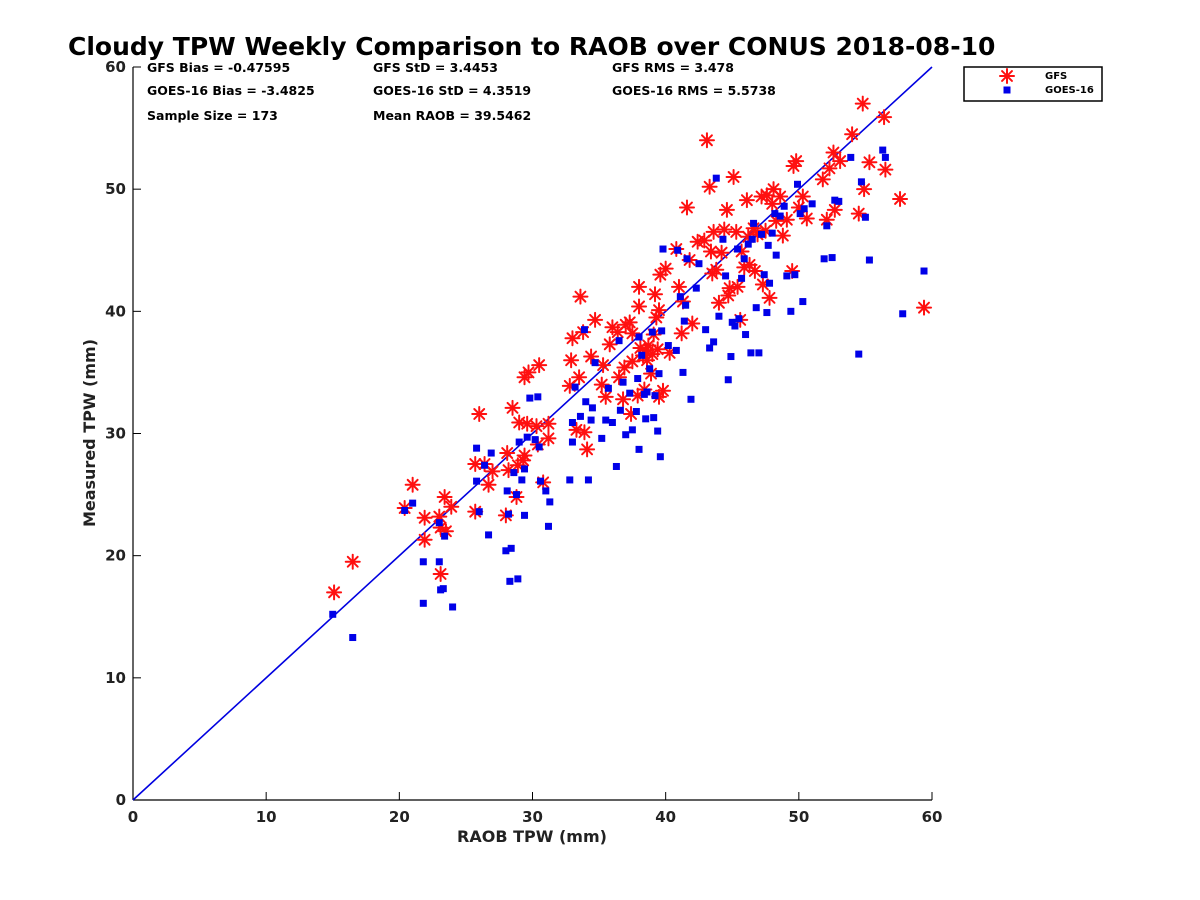 The image size is (1200, 900). What do you see at coordinates (218, 67) in the screenshot?
I see `stat-gfs-bias: GFS Bias = -0.47595` at bounding box center [218, 67].